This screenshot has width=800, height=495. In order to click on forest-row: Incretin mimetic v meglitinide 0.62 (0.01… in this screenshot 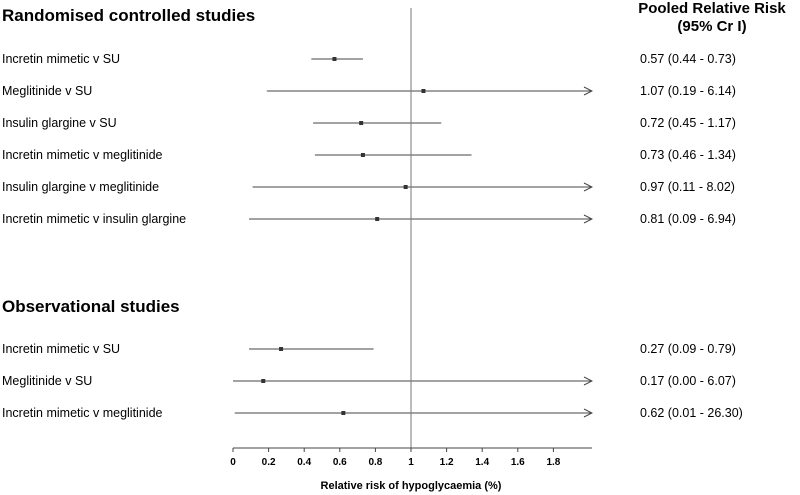, I will do `click(372, 413)`.